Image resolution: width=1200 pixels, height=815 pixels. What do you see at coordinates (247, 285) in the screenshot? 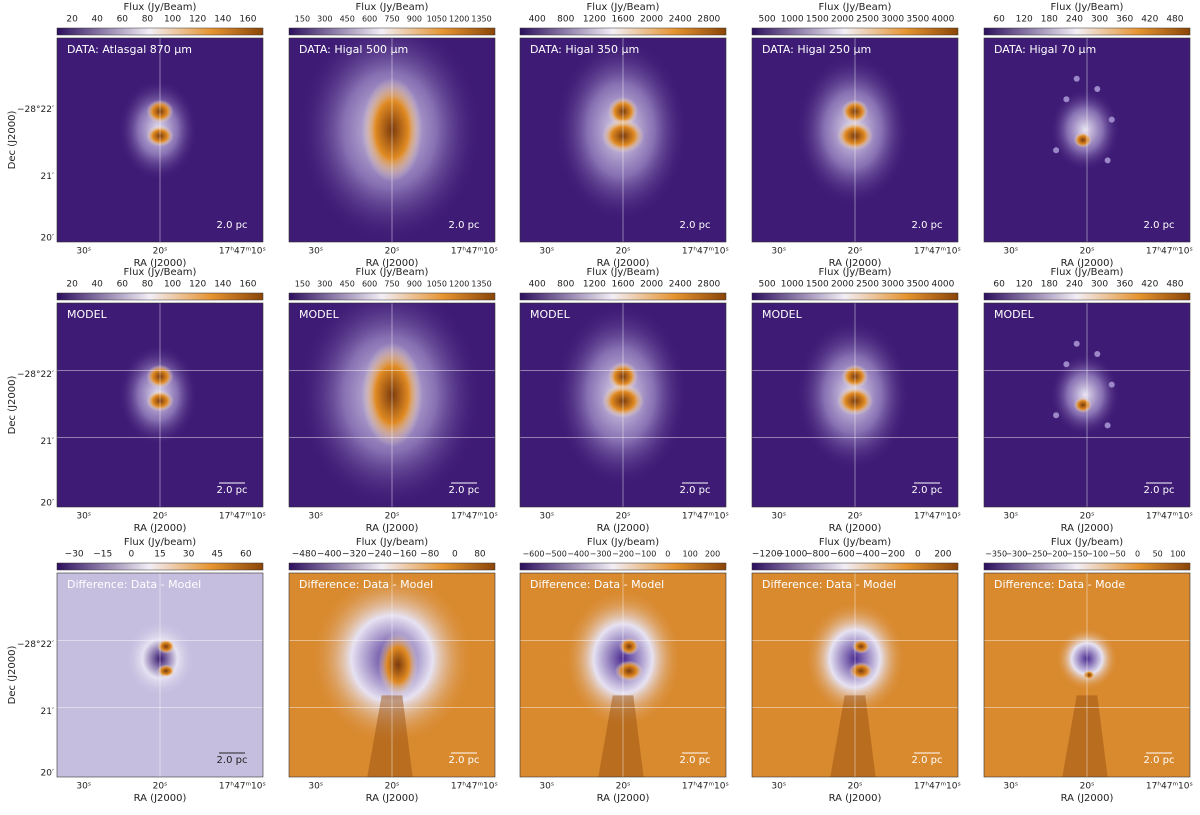
I see `colorbar-tick: 160` at bounding box center [247, 285].